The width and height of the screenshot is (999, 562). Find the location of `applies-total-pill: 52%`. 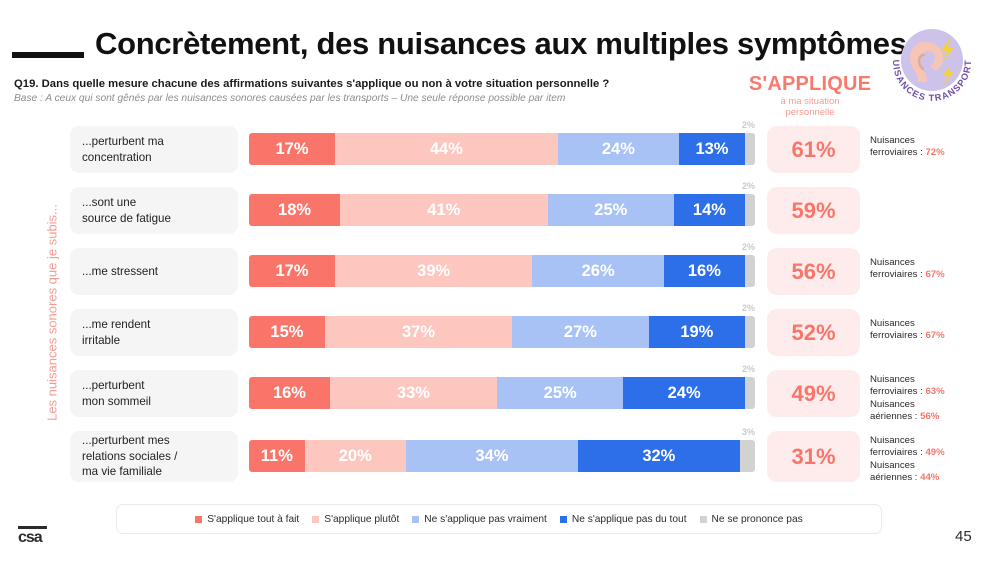

applies-total-pill: 52% is located at coordinates (813, 332).